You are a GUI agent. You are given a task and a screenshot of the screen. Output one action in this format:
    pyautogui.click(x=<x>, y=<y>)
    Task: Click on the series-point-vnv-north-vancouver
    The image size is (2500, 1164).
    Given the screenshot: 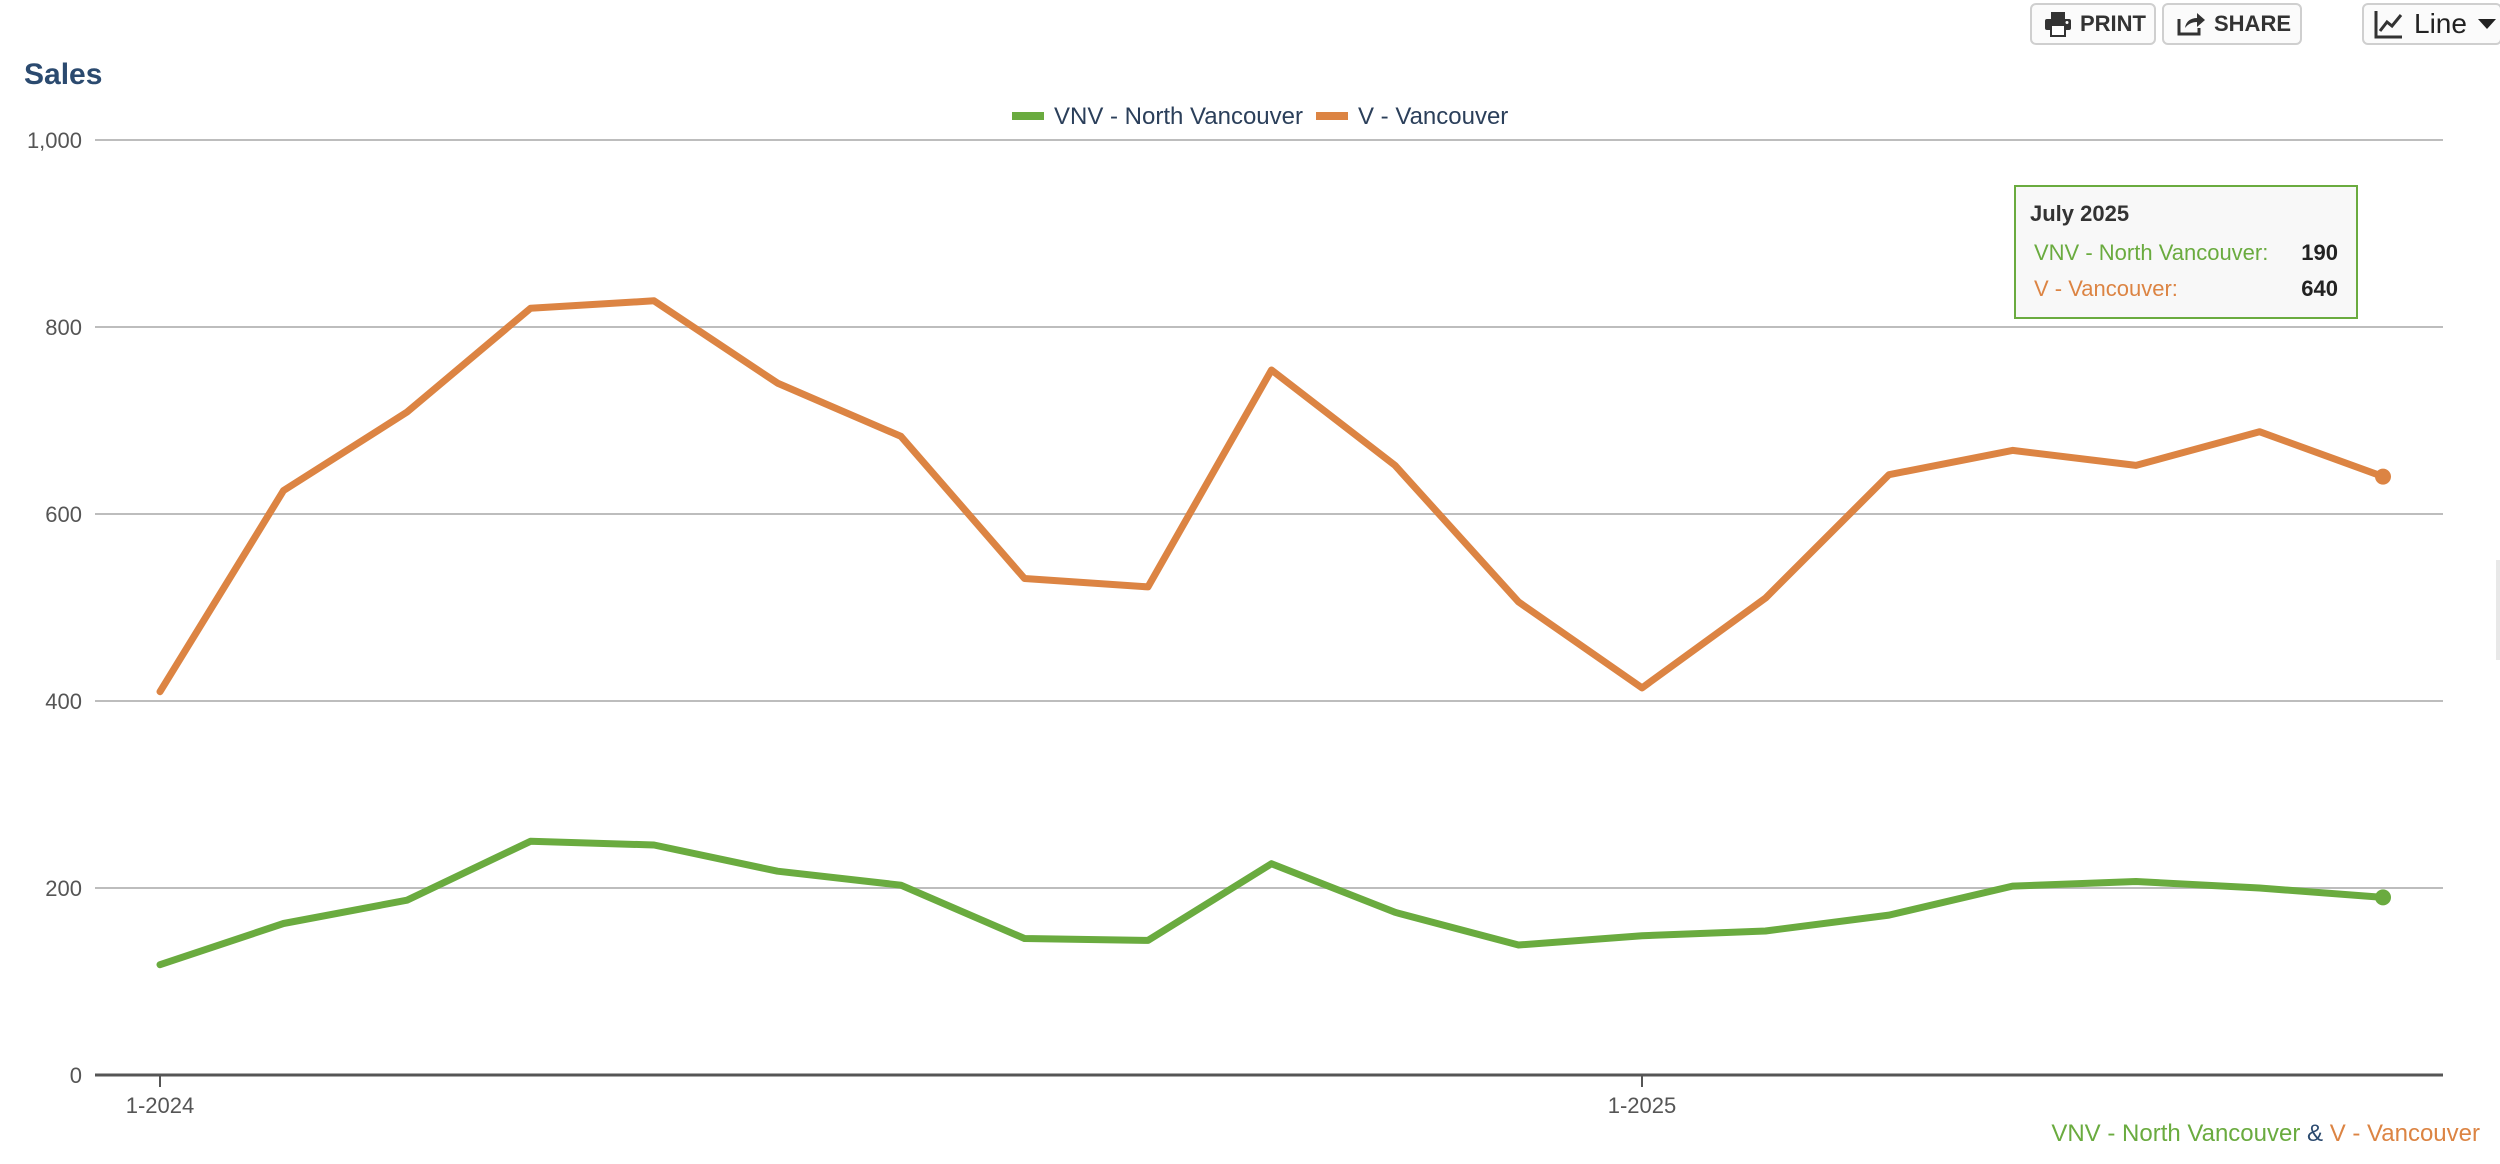 What is the action you would take?
    pyautogui.click(x=2383, y=897)
    